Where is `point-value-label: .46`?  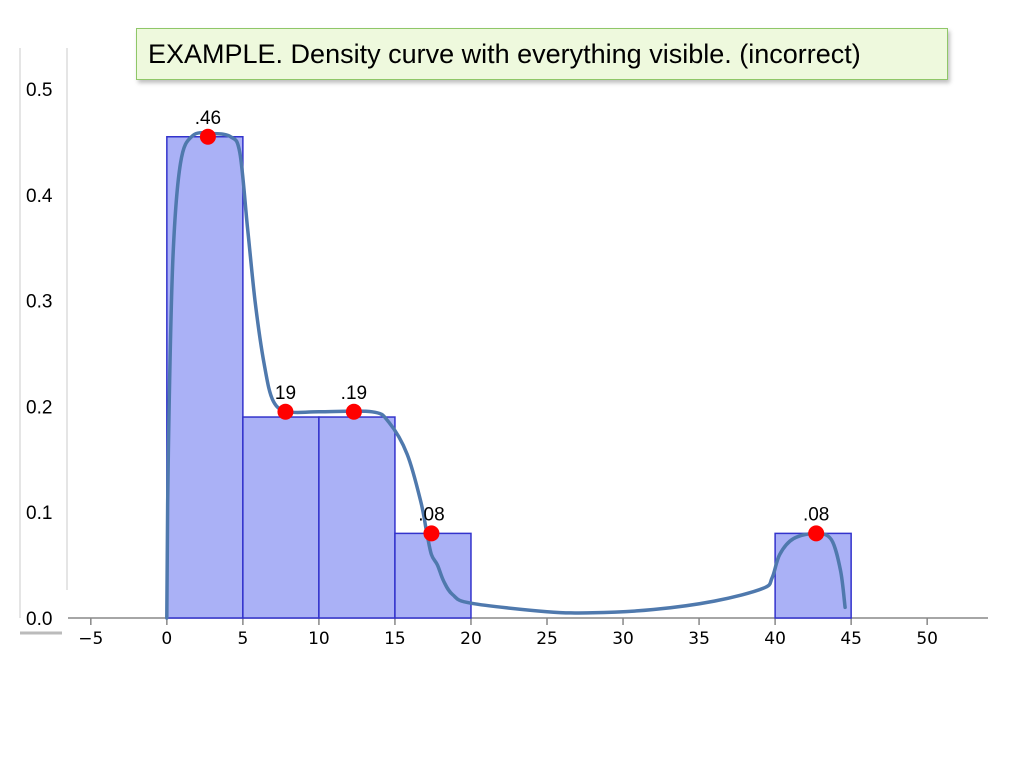
point-value-label: .46 is located at coordinates (208, 118).